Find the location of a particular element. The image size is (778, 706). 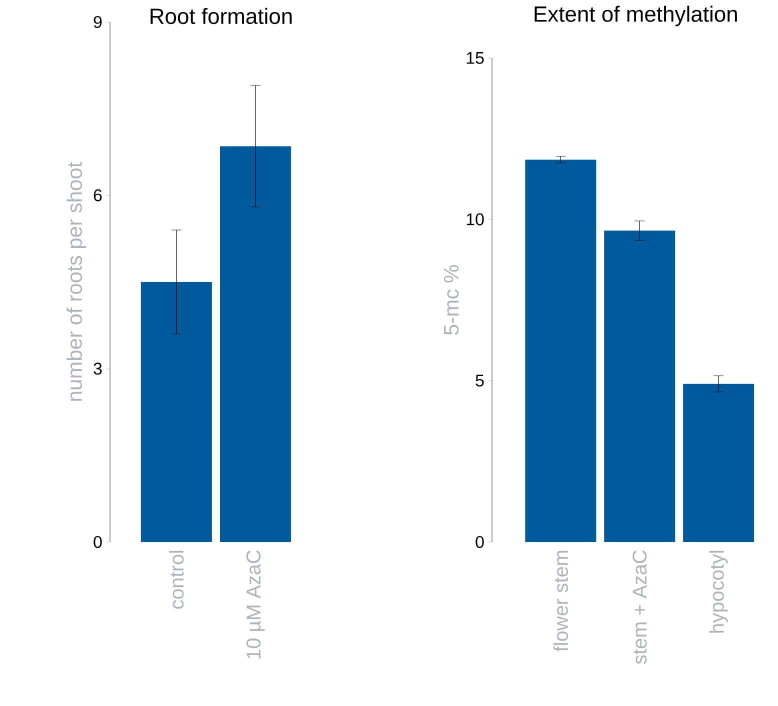

x-tick-label: 10 µM AzaC is located at coordinates (255, 604).